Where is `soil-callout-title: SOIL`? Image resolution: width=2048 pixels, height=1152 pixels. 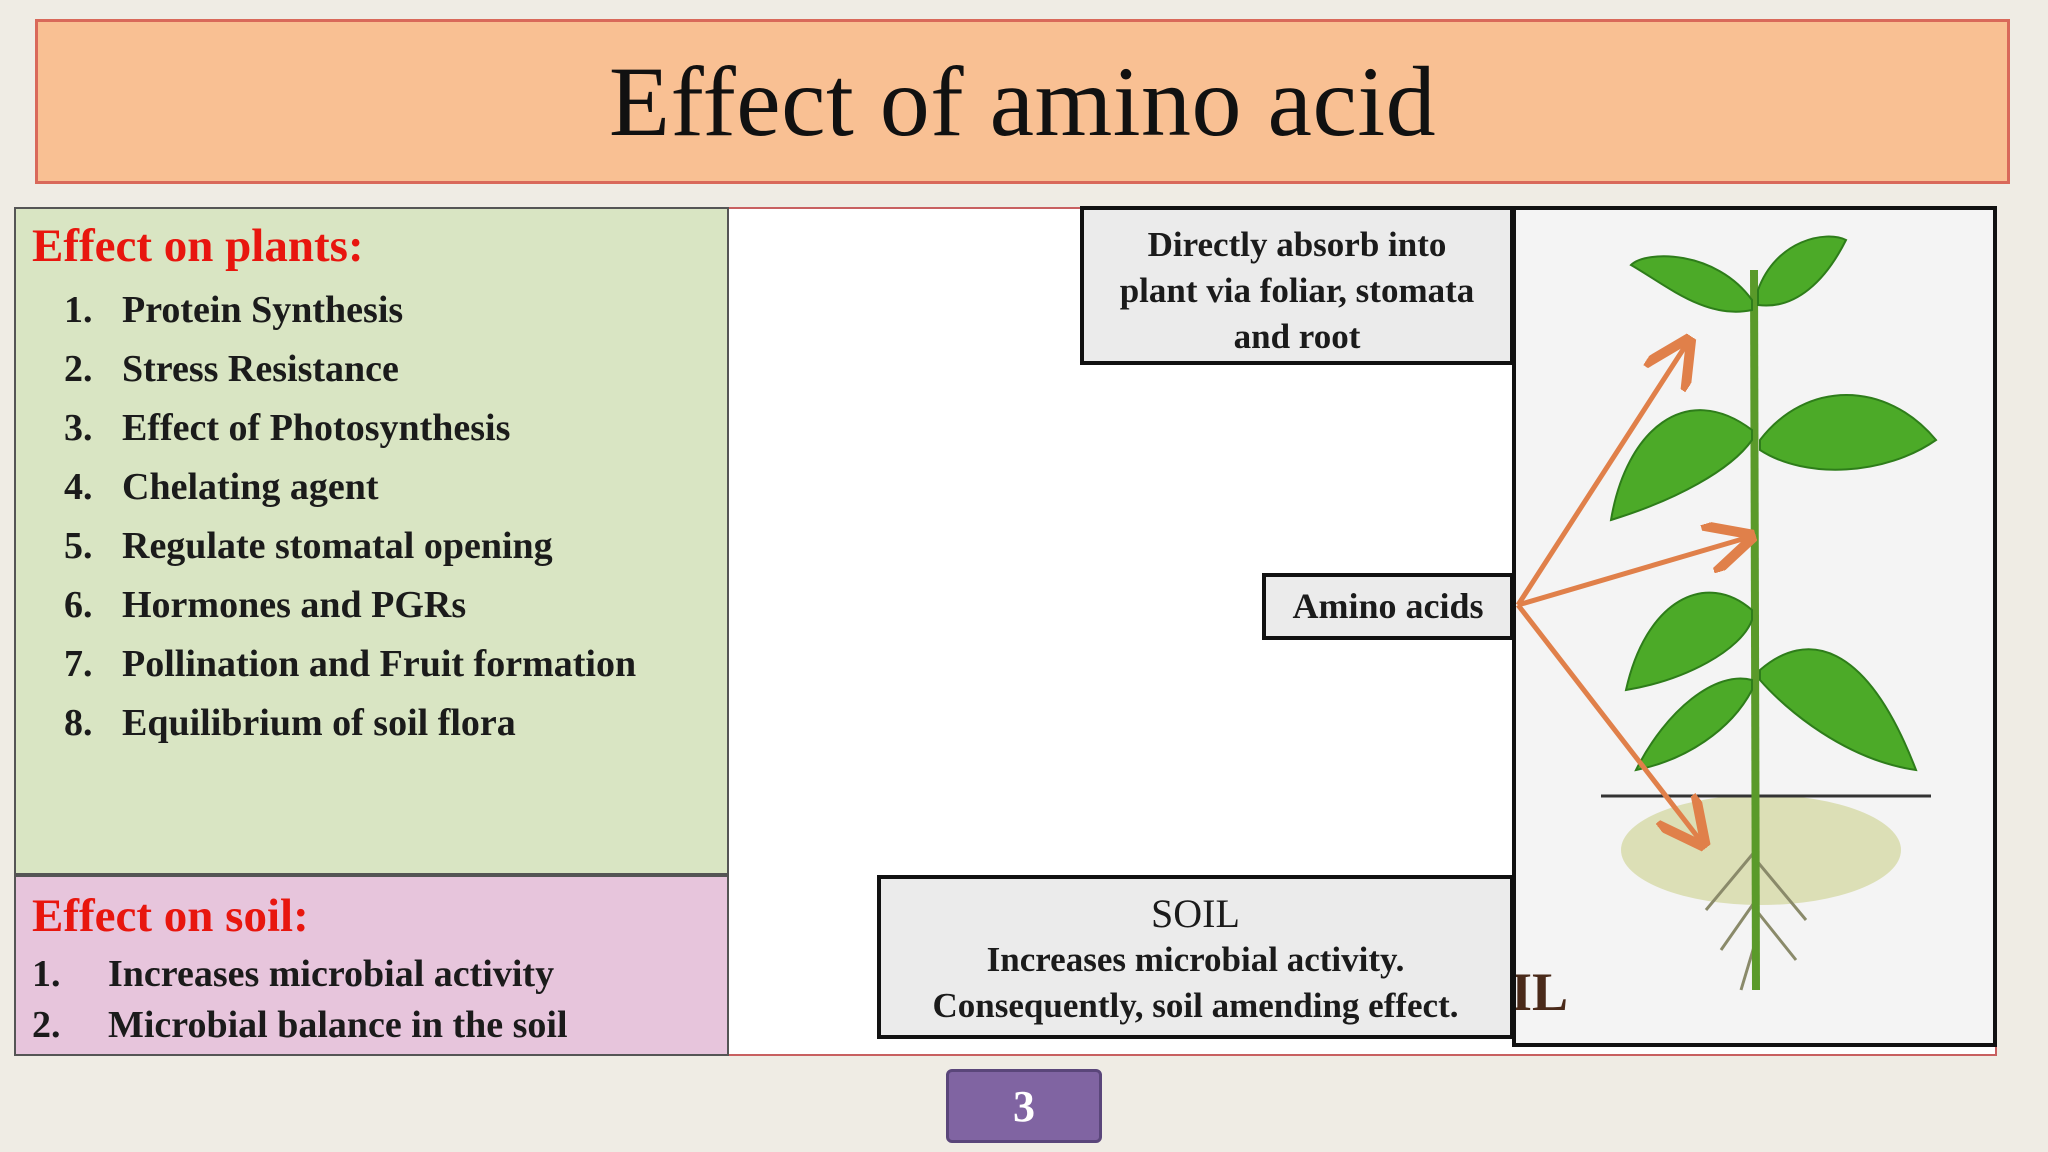
soil-callout-title: SOIL is located at coordinates (1195, 913).